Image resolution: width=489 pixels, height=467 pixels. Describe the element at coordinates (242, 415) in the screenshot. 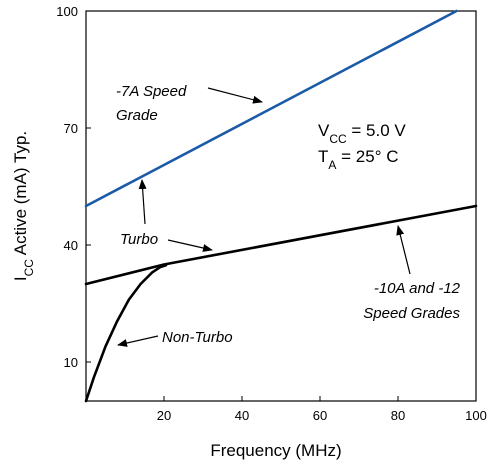

I see `x-tick-label: 40` at that location.